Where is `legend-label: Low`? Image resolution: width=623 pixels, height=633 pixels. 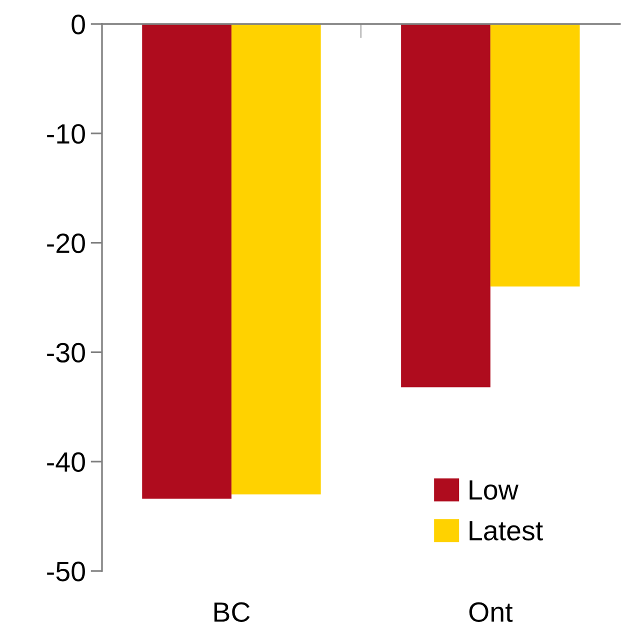
legend-label: Low is located at coordinates (494, 490).